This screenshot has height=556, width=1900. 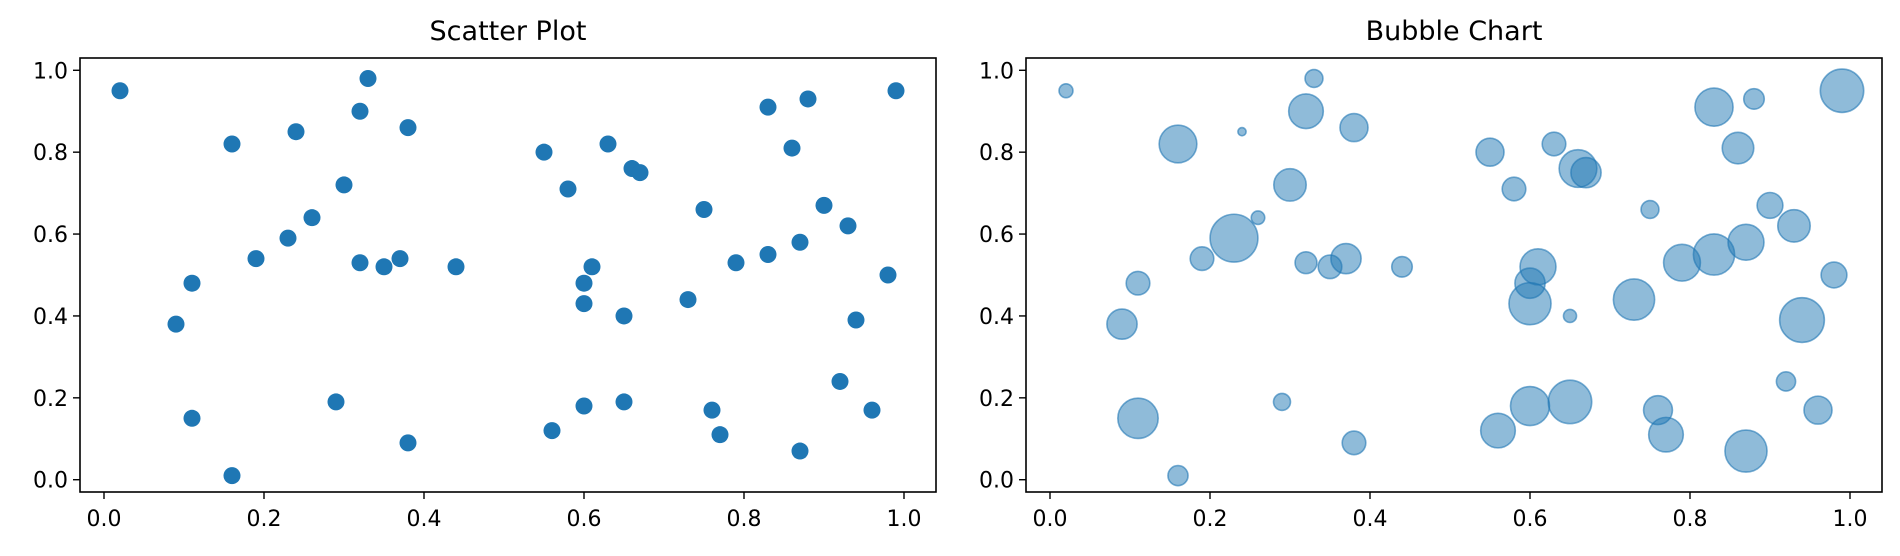 I want to click on scatter-y-tick-label: 0.8, so click(x=50, y=153).